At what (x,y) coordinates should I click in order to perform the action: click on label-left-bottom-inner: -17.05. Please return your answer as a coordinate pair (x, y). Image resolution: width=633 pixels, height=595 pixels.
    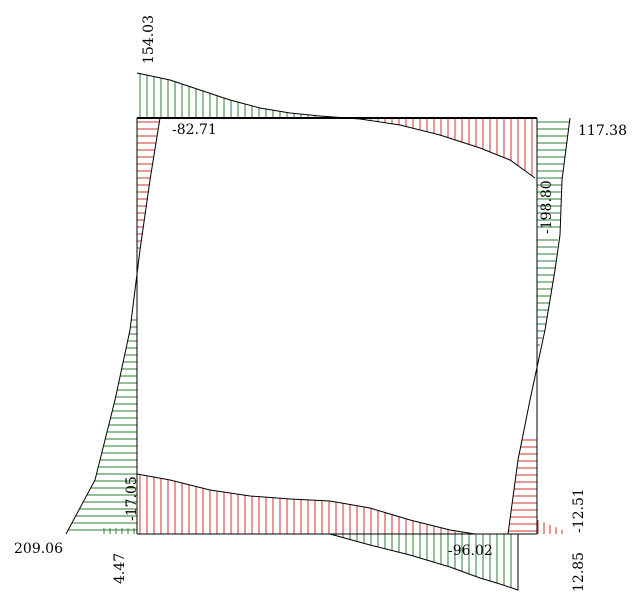
    Looking at the image, I should click on (132, 498).